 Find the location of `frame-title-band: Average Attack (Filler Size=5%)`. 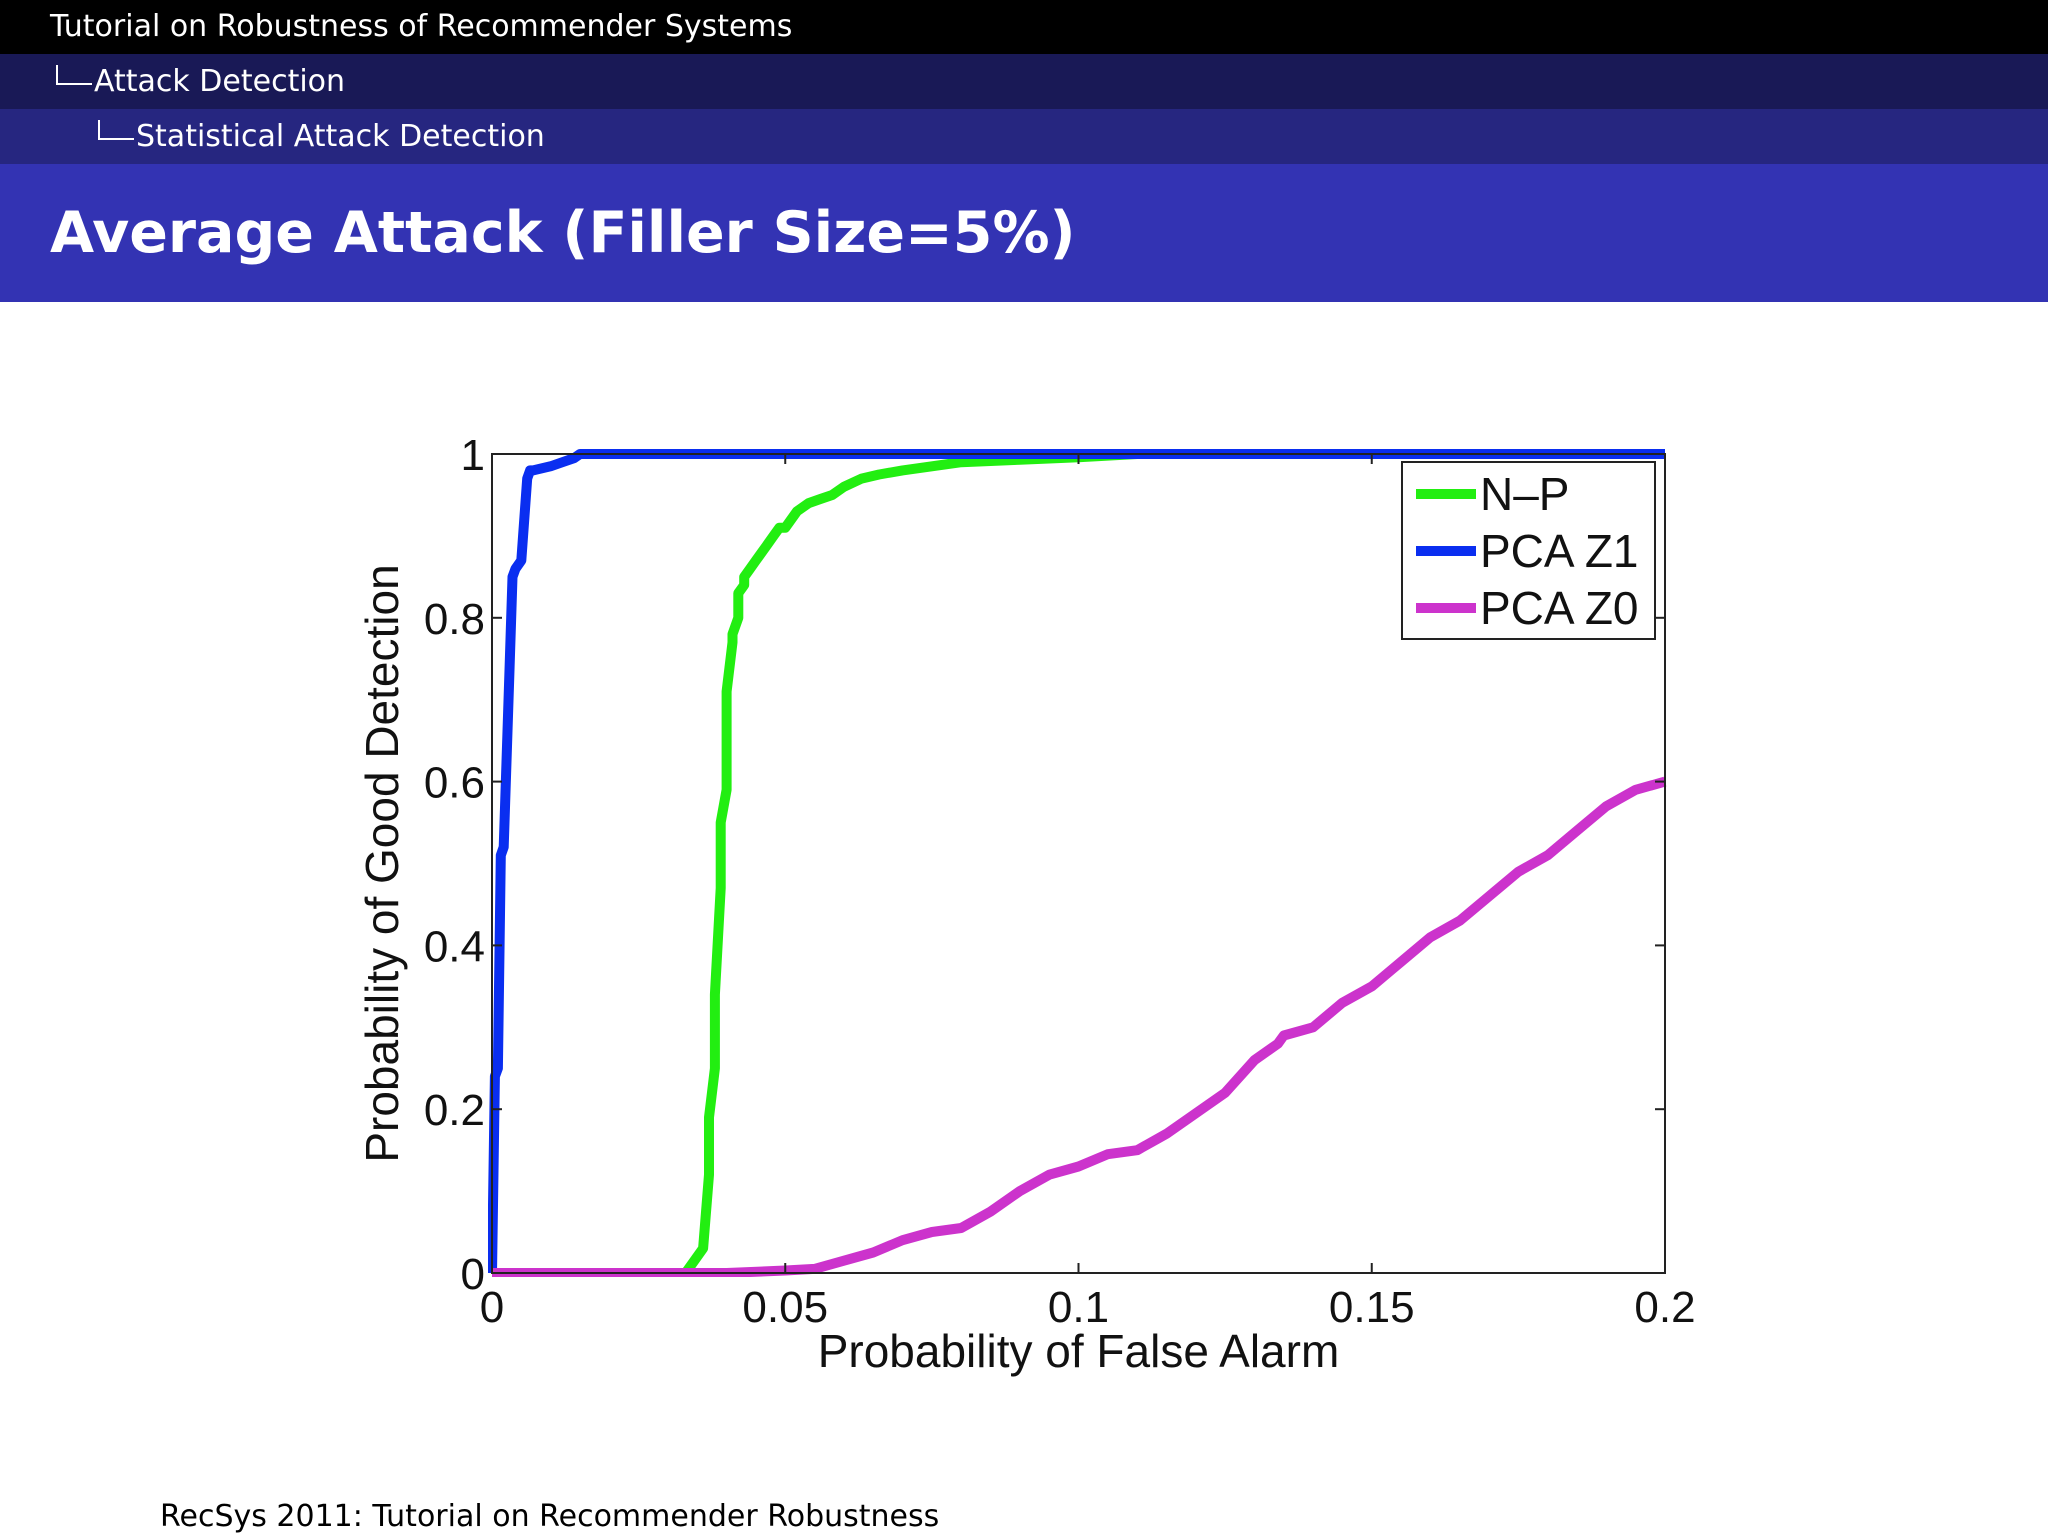

frame-title-band: Average Attack (Filler Size=5%) is located at coordinates (1024, 233).